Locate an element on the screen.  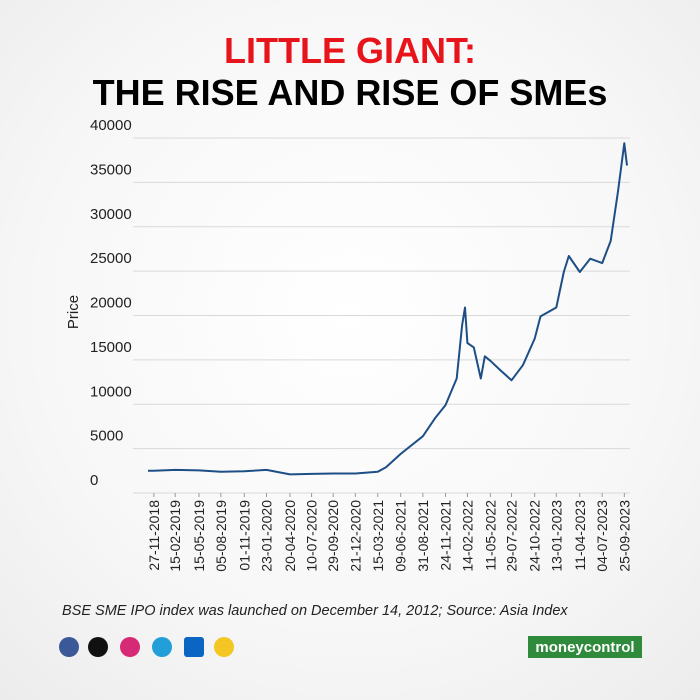
x-tick-label: 25-09-2023 is located at coordinates (624, 536).